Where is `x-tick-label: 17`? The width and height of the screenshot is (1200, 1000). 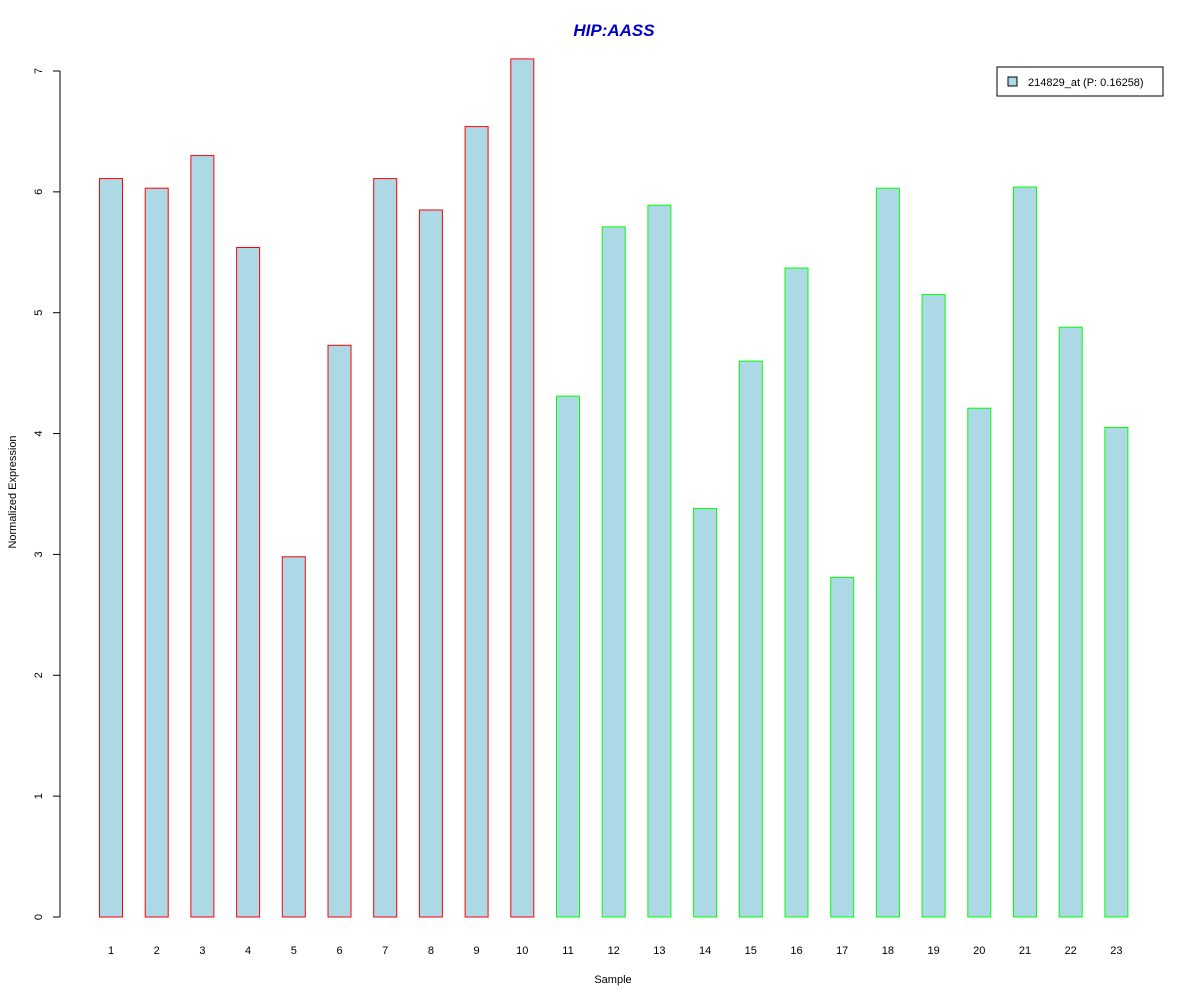
x-tick-label: 17 is located at coordinates (842, 951).